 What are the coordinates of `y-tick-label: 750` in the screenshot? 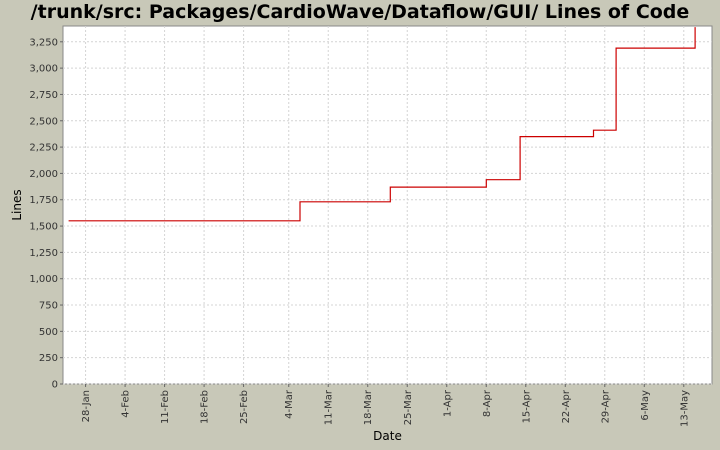 It's located at (48, 306).